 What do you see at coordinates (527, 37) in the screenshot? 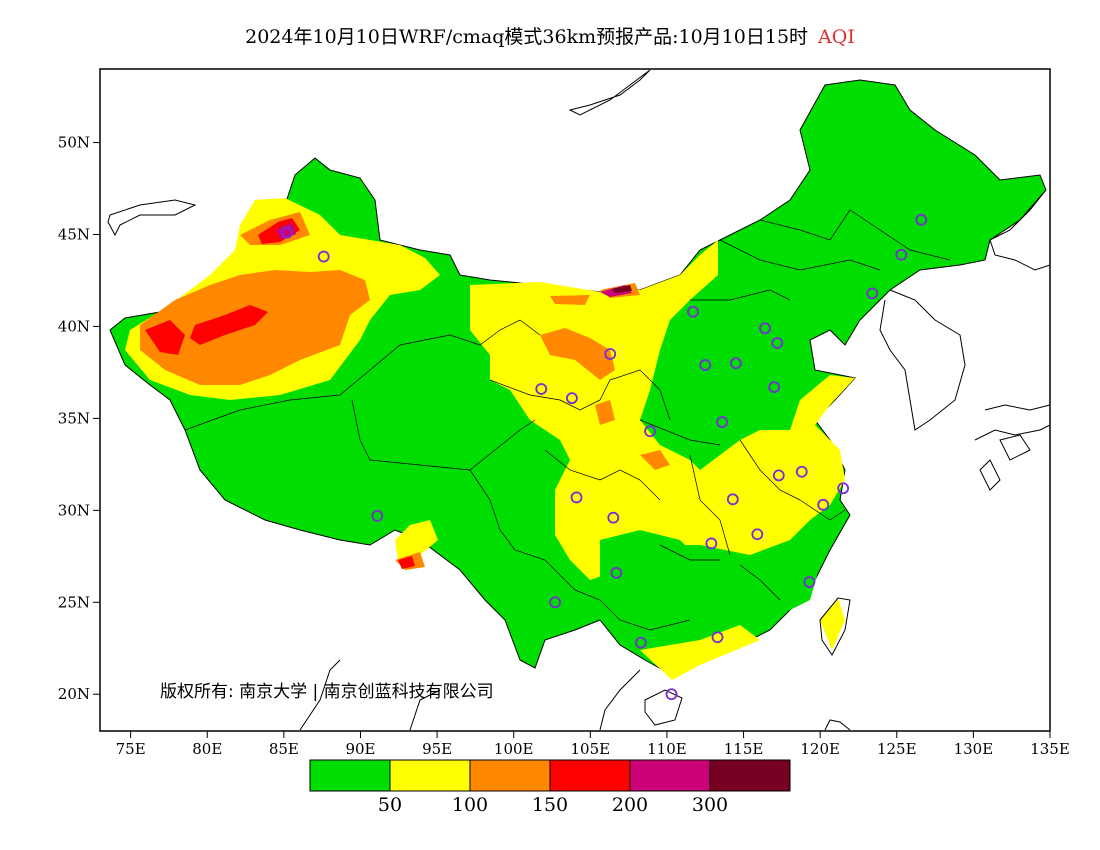
I see `title-main: 2024年10月10日WRF/cmaq模式36km预报产品:10月10日15时` at bounding box center [527, 37].